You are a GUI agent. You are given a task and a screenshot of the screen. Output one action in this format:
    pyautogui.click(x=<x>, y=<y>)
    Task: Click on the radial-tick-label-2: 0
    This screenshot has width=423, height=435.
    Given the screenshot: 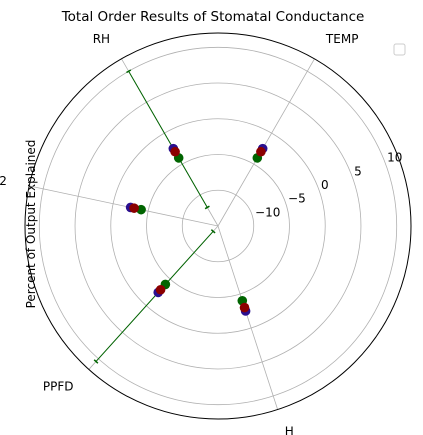 What is the action you would take?
    pyautogui.click(x=325, y=185)
    